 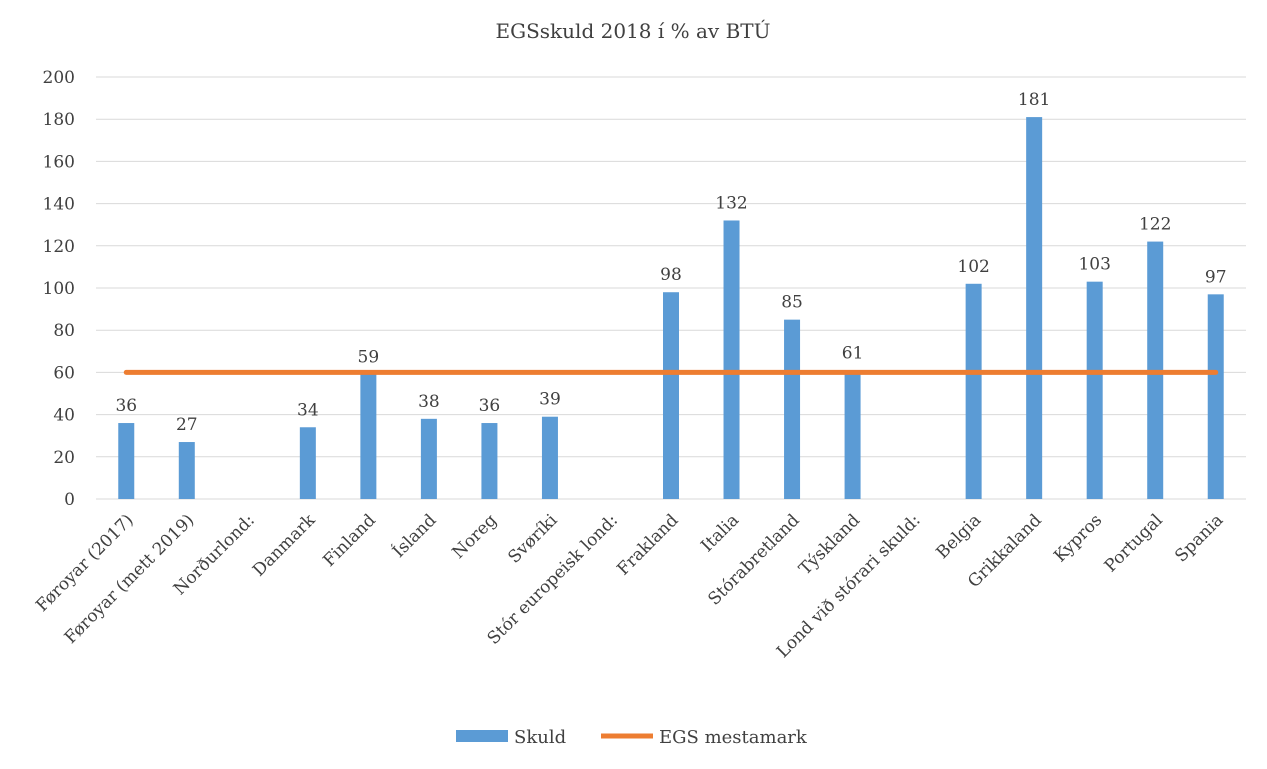 I want to click on chart-title: EGSskuld 2018 í % av BTÚ, so click(x=633, y=30).